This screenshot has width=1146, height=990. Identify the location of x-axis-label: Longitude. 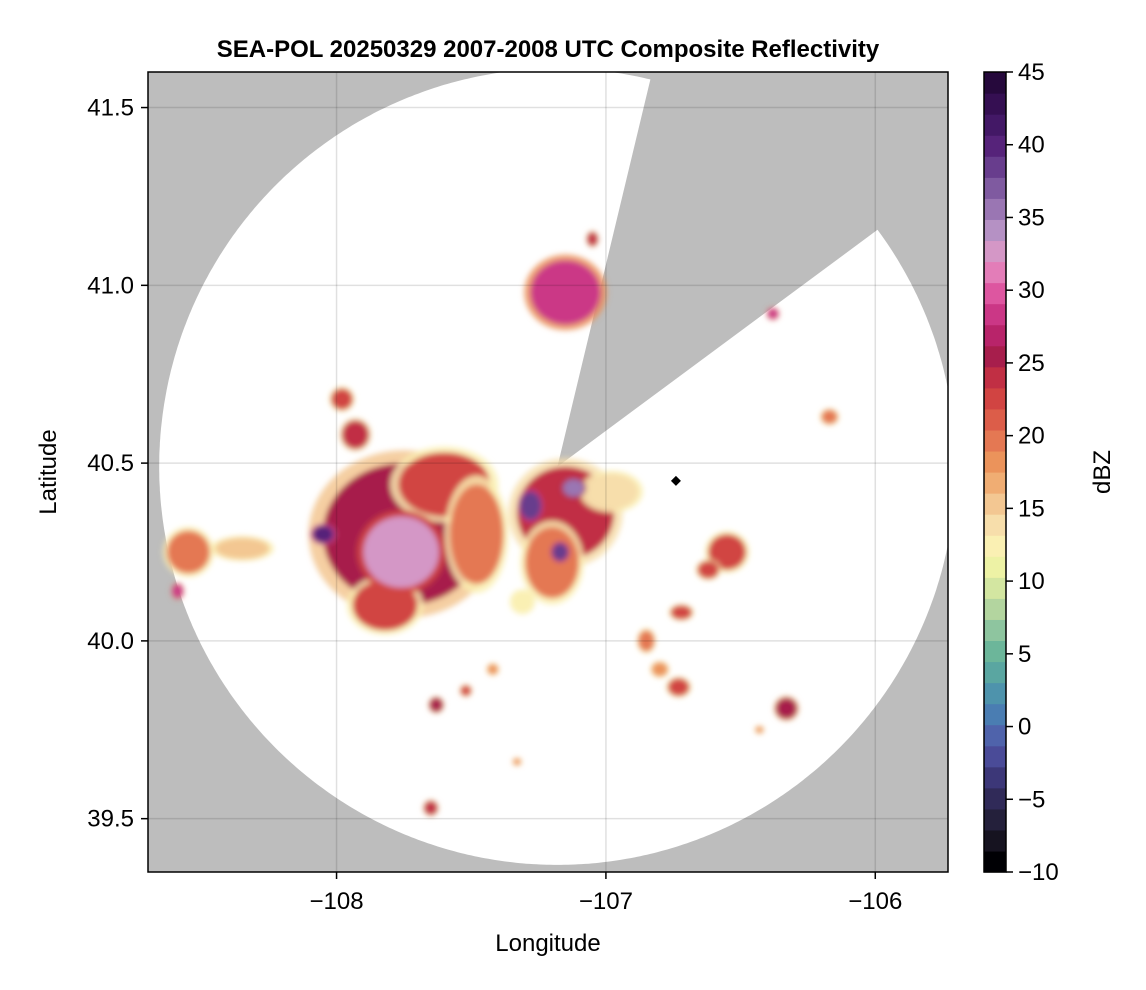
(547, 943).